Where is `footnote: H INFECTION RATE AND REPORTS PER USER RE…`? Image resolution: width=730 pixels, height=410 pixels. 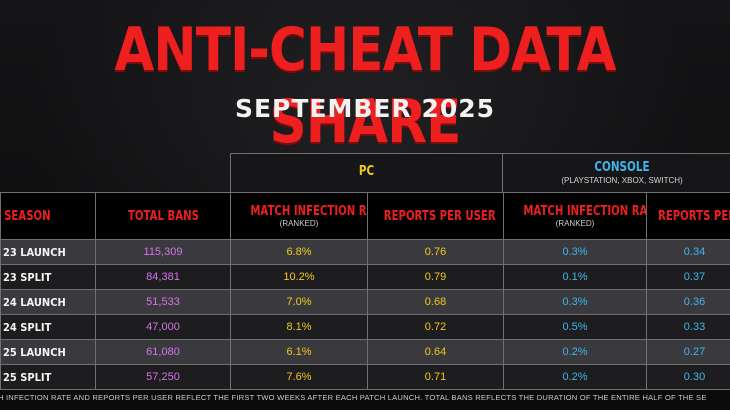
footnote: H INFECTION RATE AND REPORTS PER USER RE… is located at coordinates (353, 397).